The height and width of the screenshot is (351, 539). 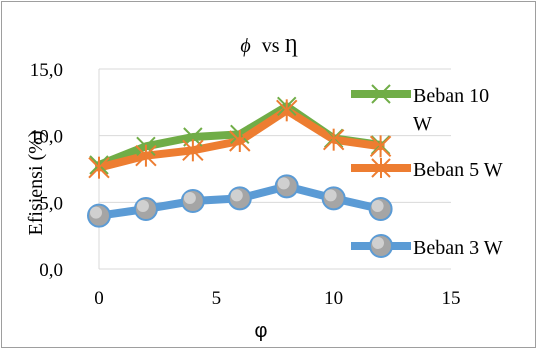 What do you see at coordinates (280, 46) in the screenshot?
I see `chart-title-rest: vs Ƞ` at bounding box center [280, 46].